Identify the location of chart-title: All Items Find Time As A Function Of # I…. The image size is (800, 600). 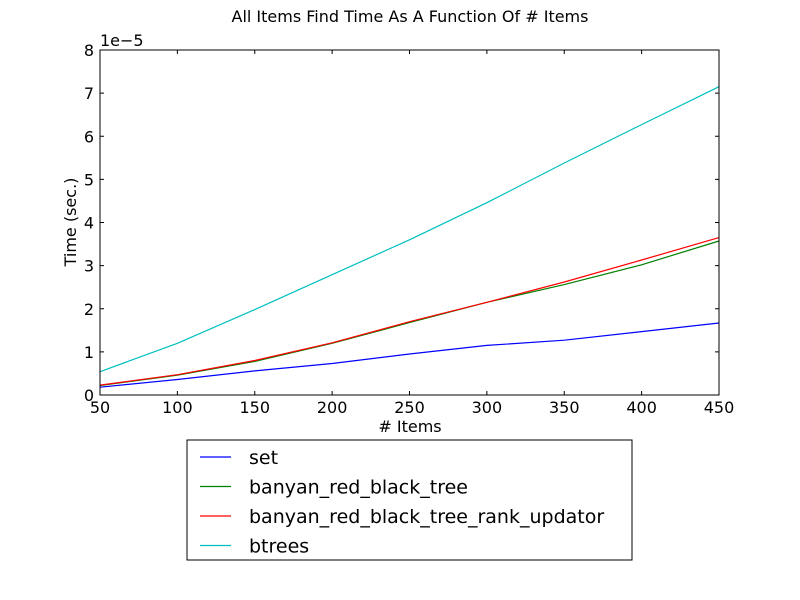
(410, 16).